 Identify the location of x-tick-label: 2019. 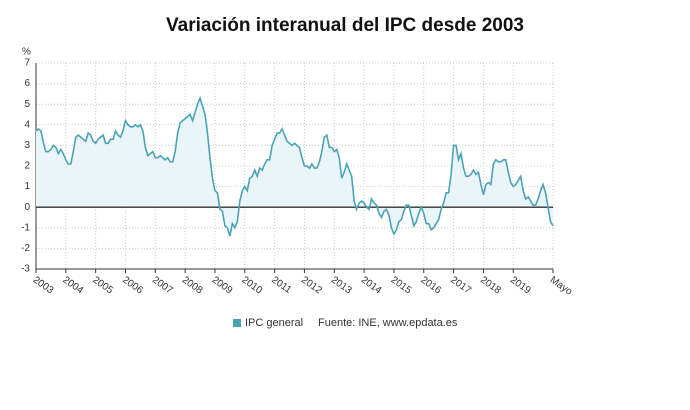
(520, 286).